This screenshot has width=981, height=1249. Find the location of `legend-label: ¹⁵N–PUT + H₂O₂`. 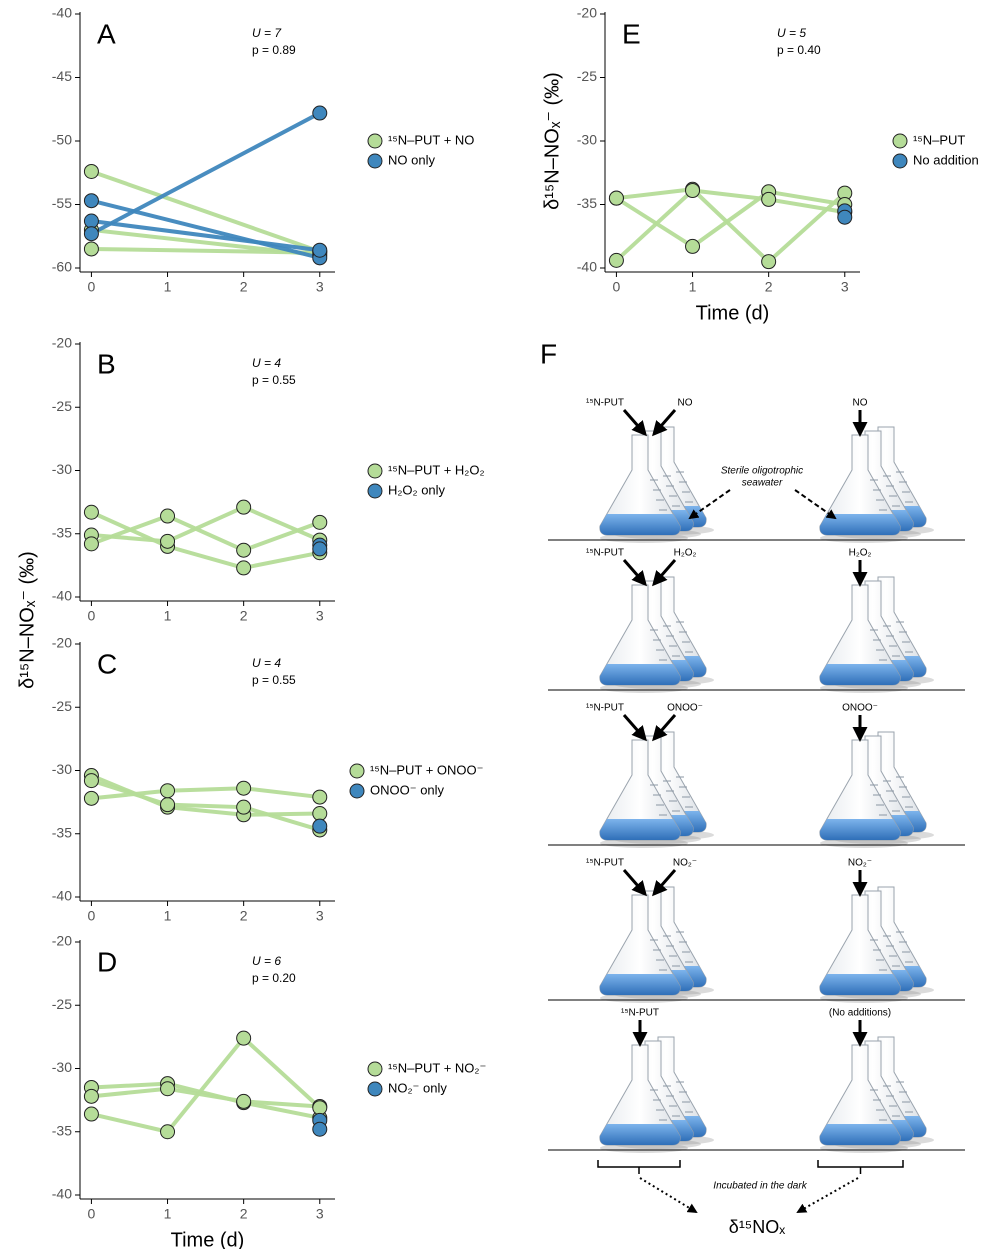

legend-label: ¹⁵N–PUT + H₂O₂ is located at coordinates (436, 469).